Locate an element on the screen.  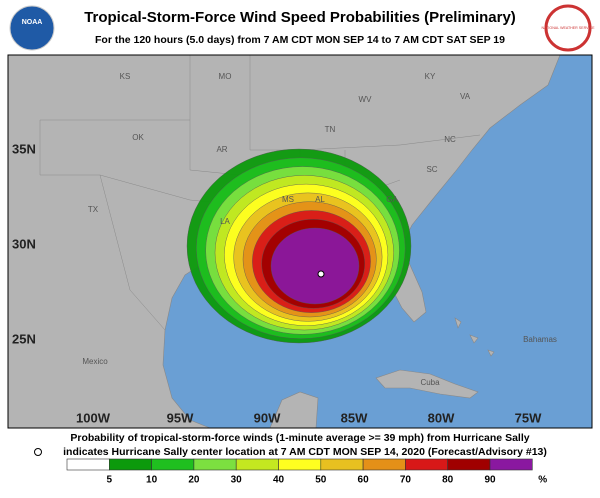
logo-text: NOAA is located at coordinates (32, 22).